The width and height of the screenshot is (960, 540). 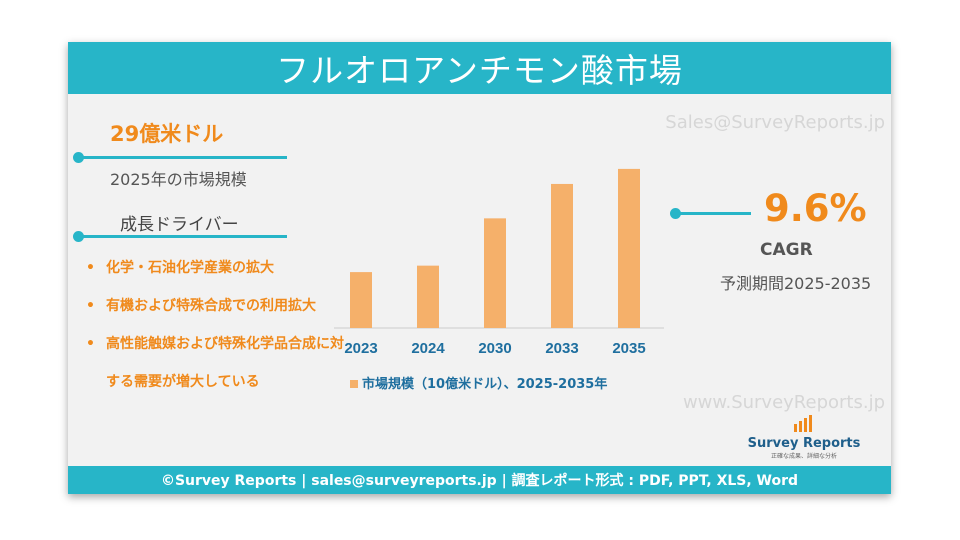 I want to click on page-title: フルオロアンチモン酸市場, so click(x=479, y=70).